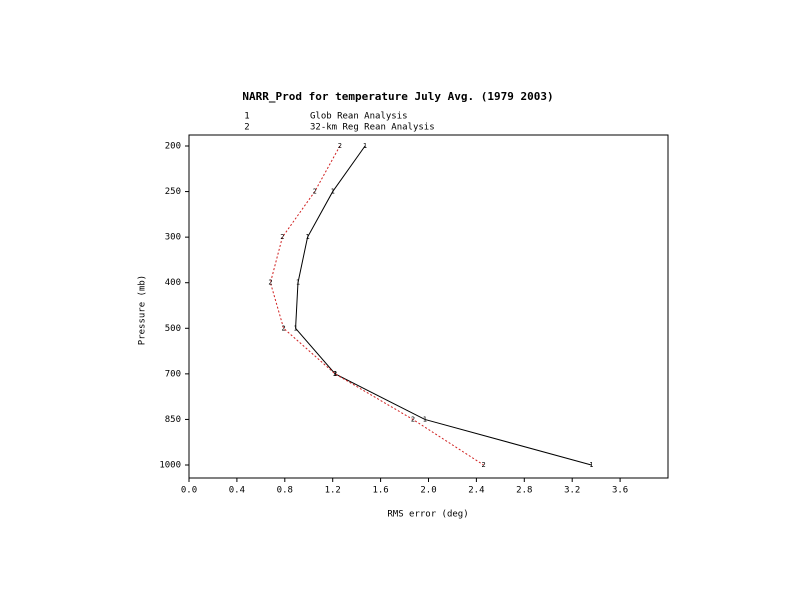  What do you see at coordinates (143, 310) in the screenshot?
I see `y-axis-label: Pressure (mb)` at bounding box center [143, 310].